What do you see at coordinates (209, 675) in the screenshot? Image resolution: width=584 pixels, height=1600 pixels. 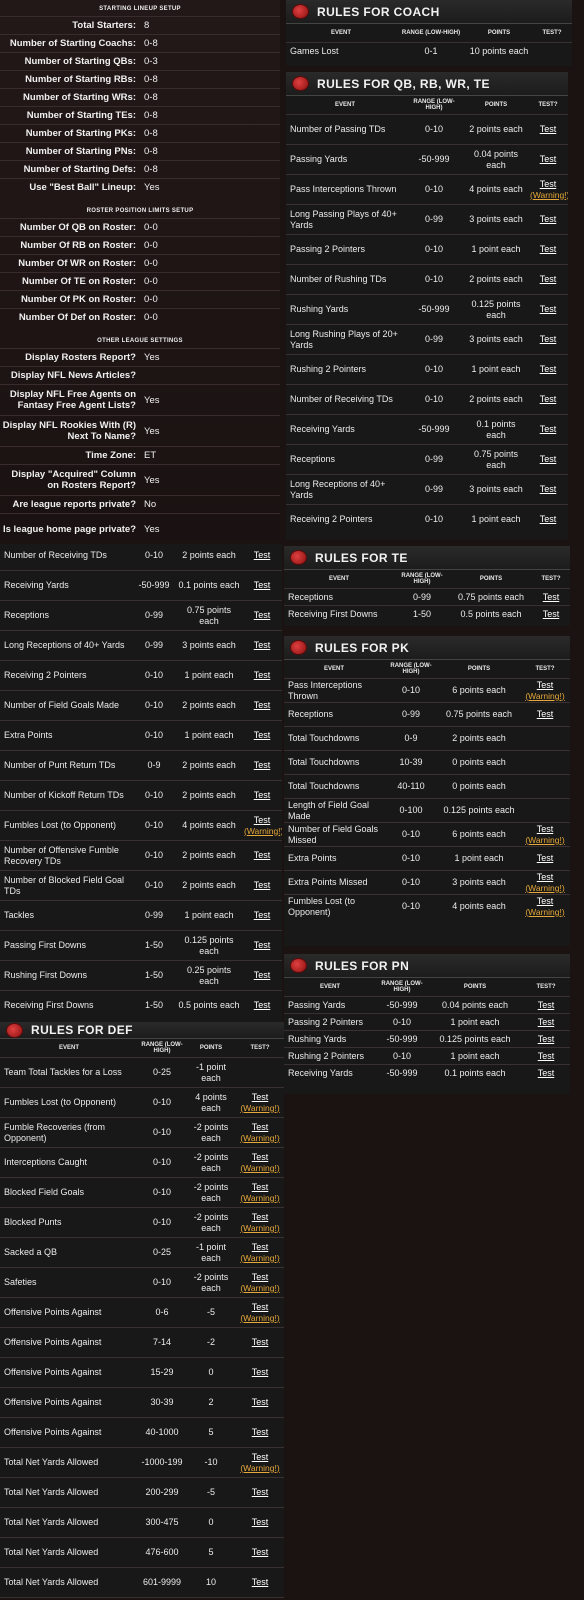 I see `rule-points: 1 point each` at bounding box center [209, 675].